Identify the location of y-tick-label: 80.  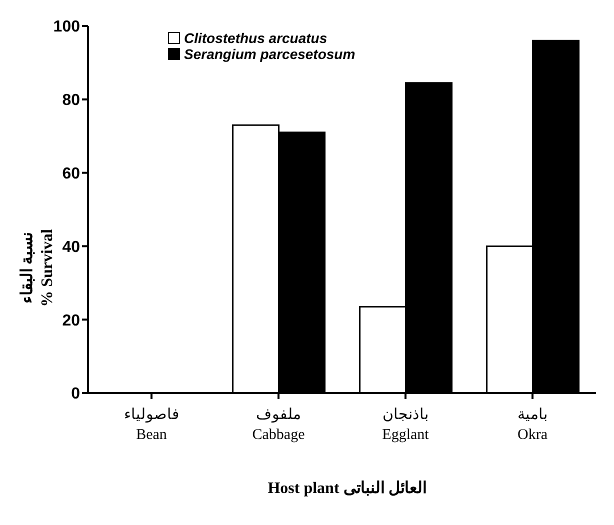
(71, 101).